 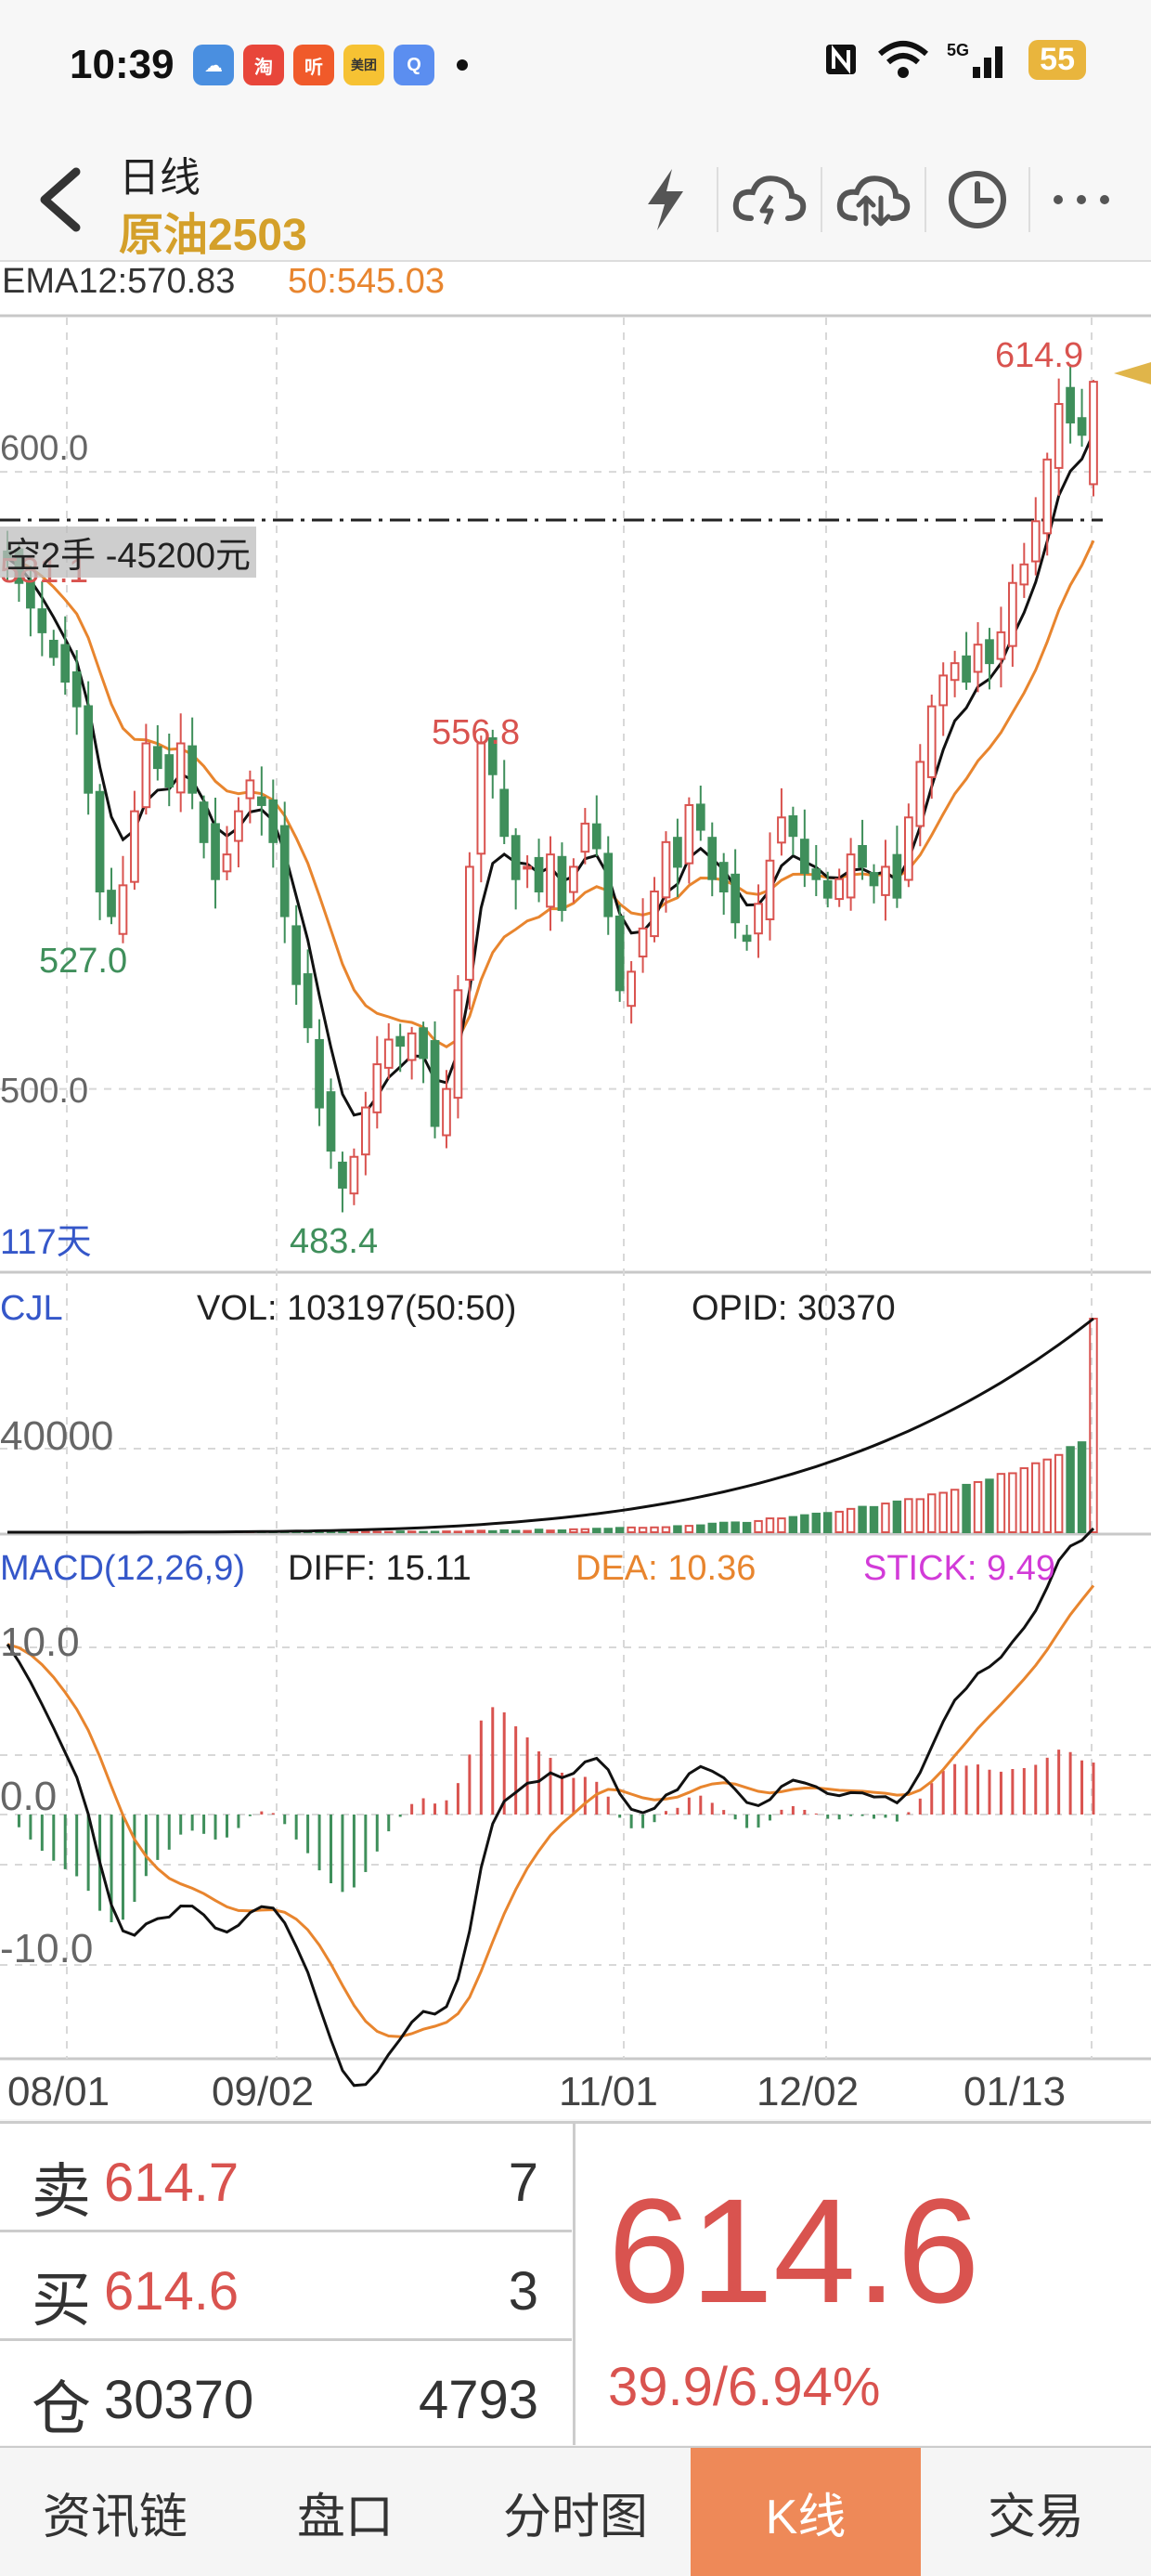 I want to click on x-axis-tick: 01/13, so click(x=1014, y=2092).